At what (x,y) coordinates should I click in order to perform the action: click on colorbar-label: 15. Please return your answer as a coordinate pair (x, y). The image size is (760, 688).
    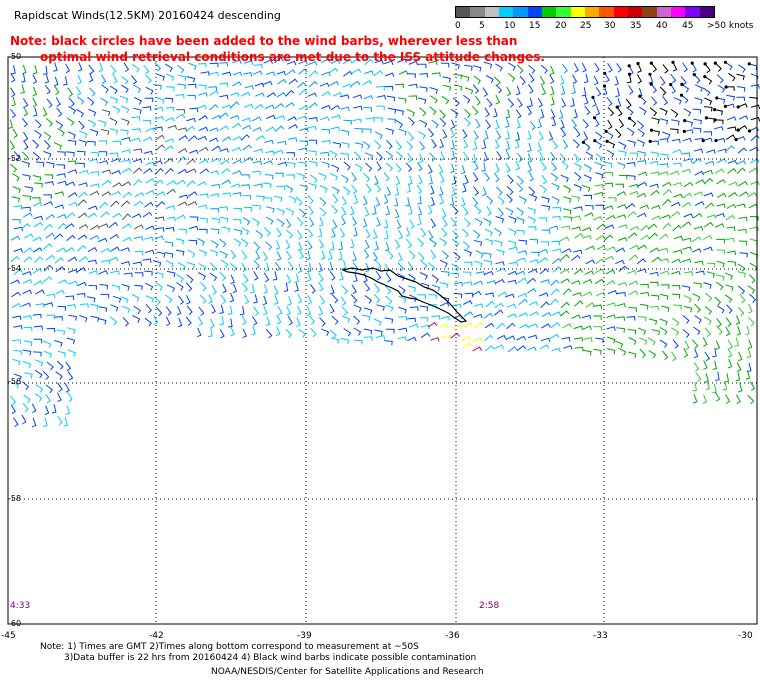
    Looking at the image, I should click on (535, 26).